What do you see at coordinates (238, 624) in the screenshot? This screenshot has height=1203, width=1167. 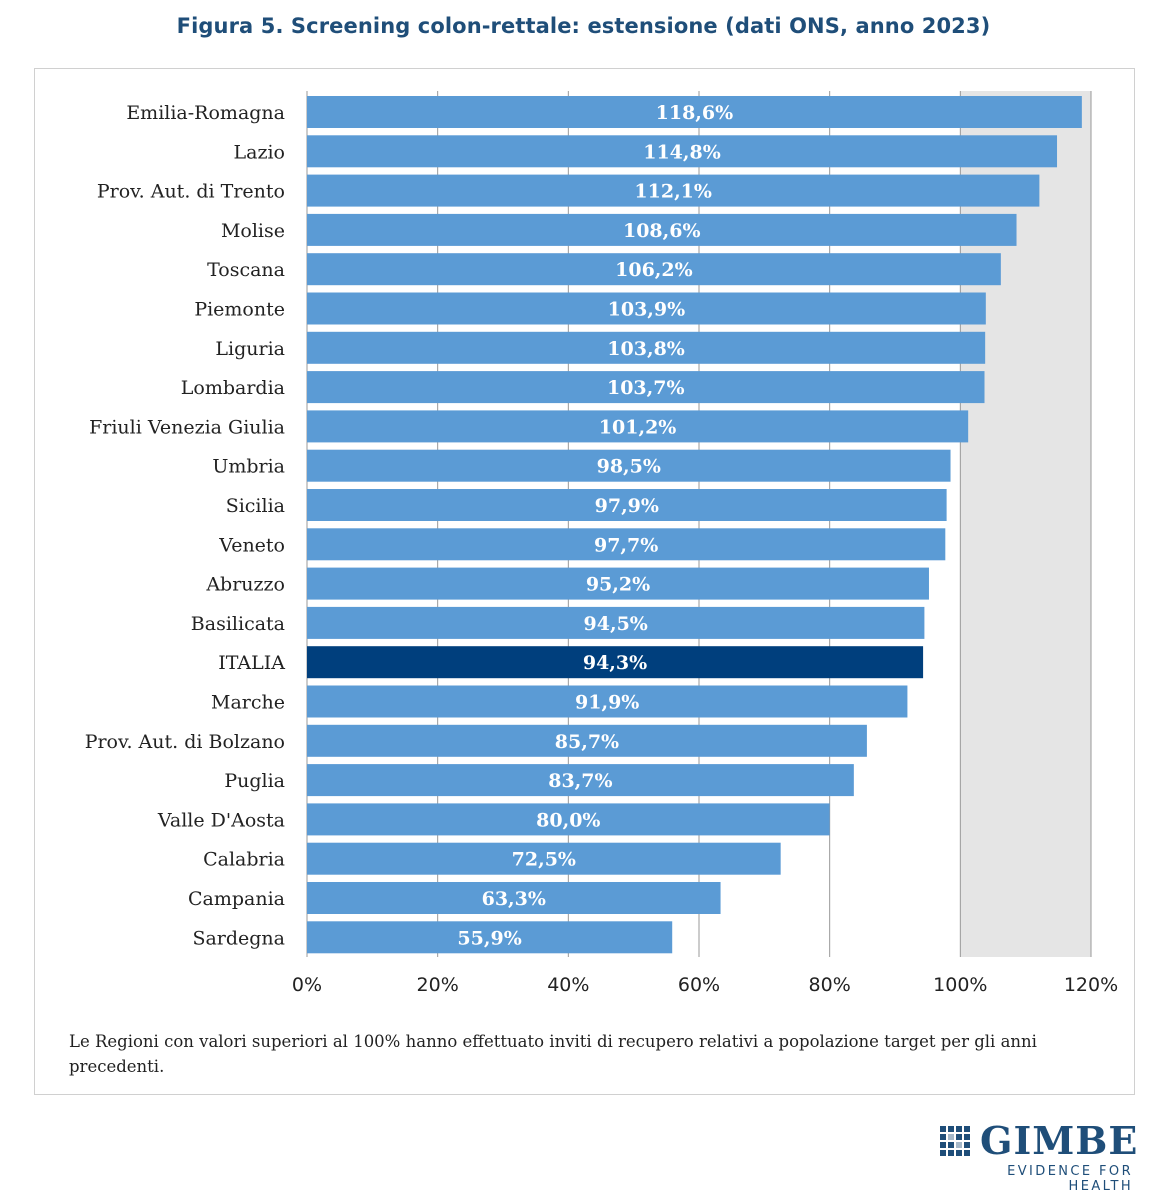 I see `category-label: Basilicata` at bounding box center [238, 624].